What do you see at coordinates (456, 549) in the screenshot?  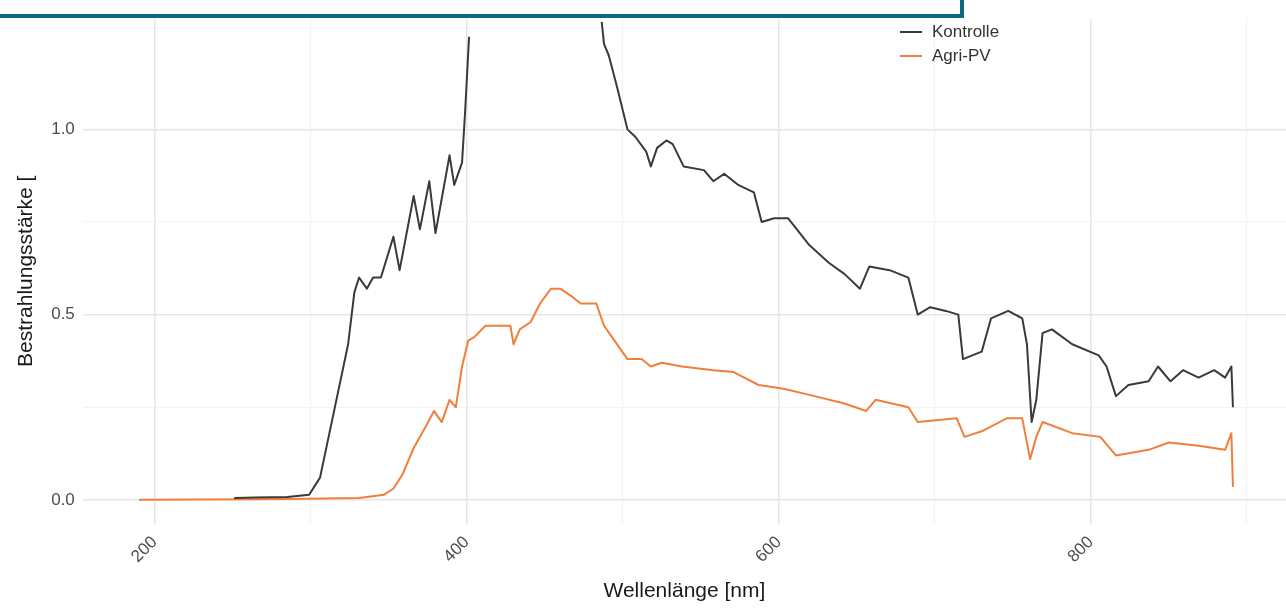 I see `x-tick-label: 400` at bounding box center [456, 549].